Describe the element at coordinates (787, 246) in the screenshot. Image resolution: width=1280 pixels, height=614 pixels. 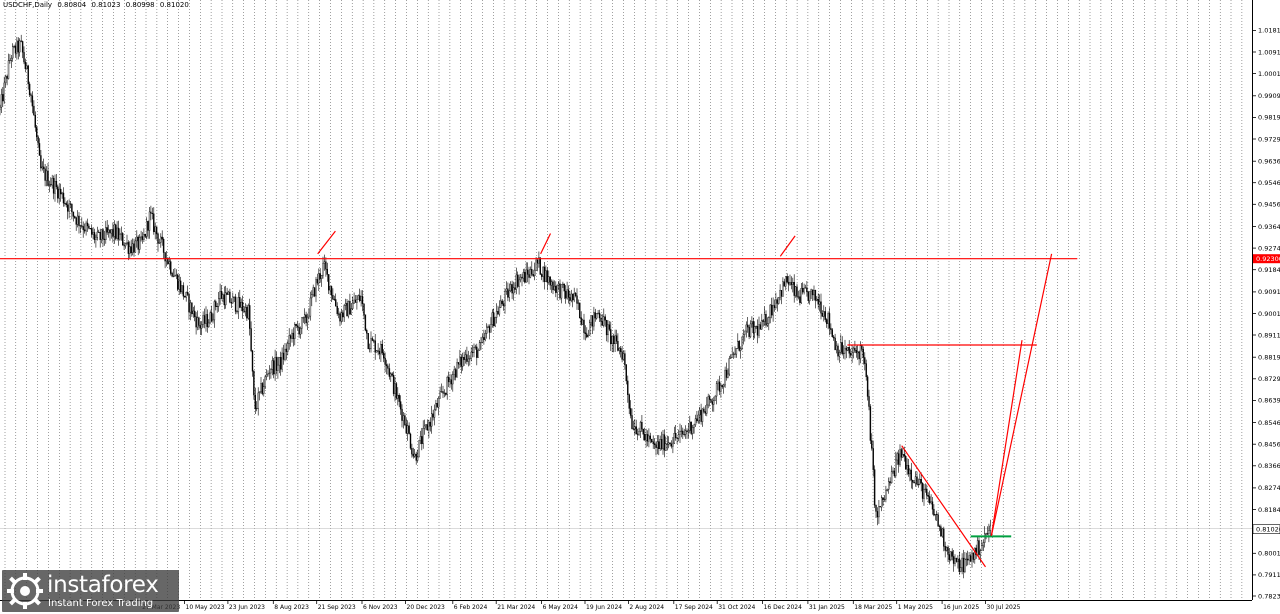
I see `peak-mark-3-line` at that location.